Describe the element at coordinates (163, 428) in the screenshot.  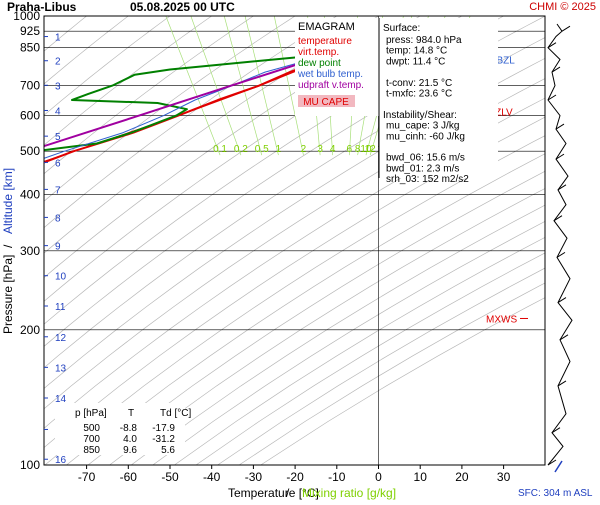
I see `table-cell: -17.9` at that location.